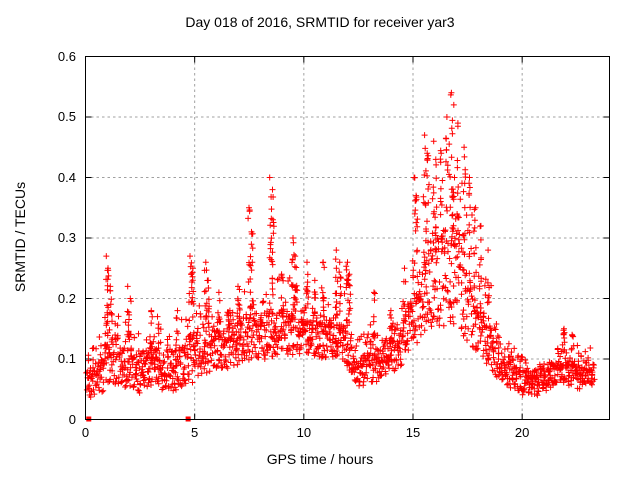 This screenshot has width=640, height=480. Describe the element at coordinates (72, 419) in the screenshot. I see `y-tick-label: 0` at that location.